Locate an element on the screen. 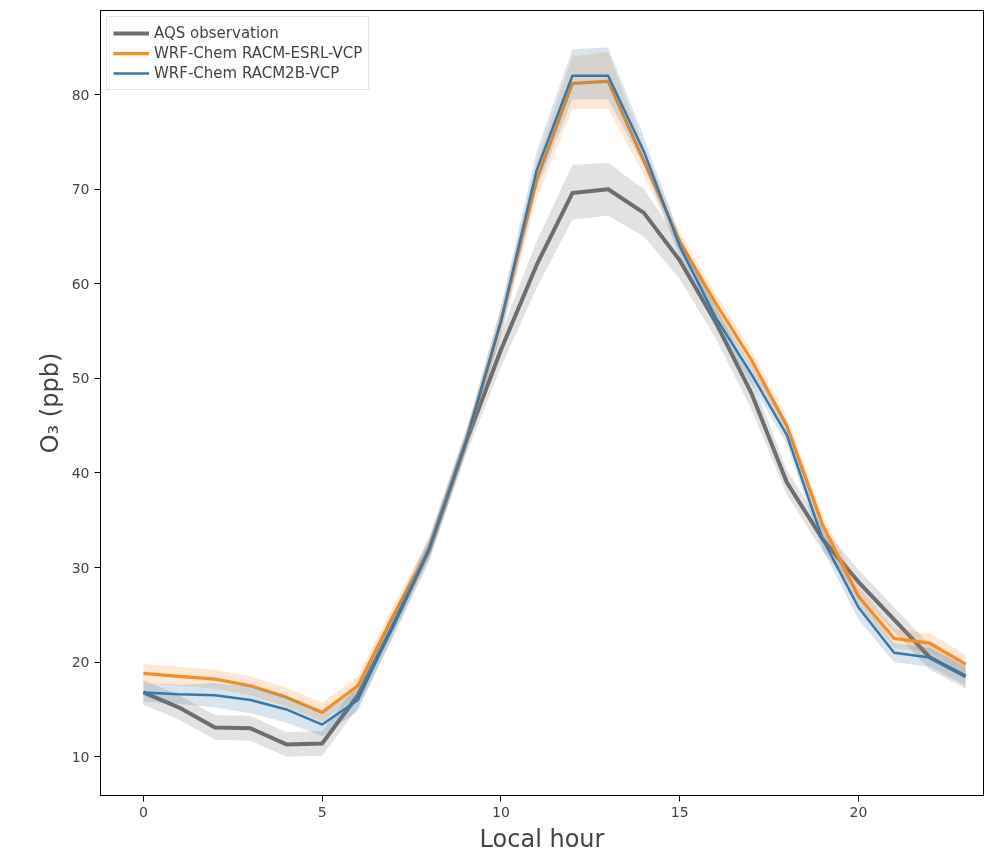 The image size is (1001, 863). y-tick-label: 20 is located at coordinates (80, 662).